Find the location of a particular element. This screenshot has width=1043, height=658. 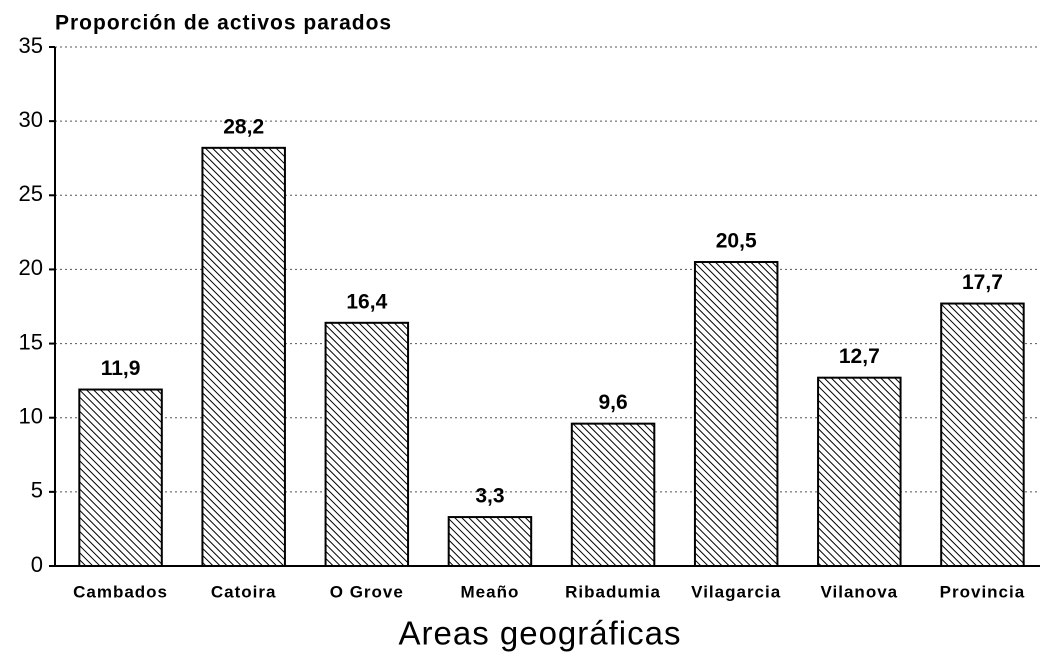

y-tick-label: 25 is located at coordinates (31, 193).